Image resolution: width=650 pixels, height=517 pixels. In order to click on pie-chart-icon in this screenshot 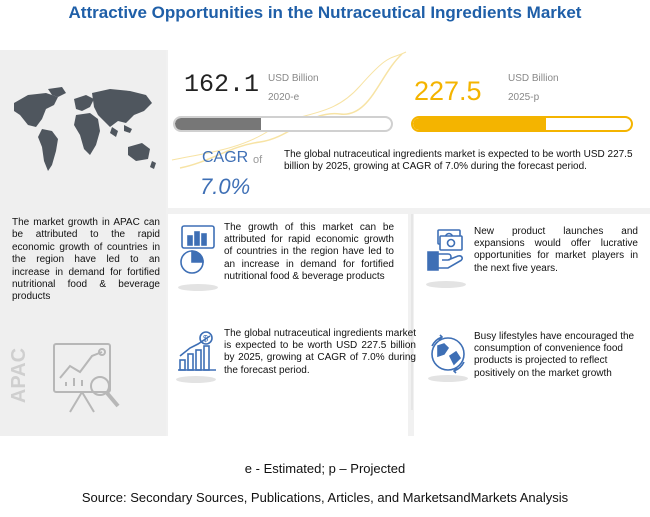, I will do `click(197, 249)`.